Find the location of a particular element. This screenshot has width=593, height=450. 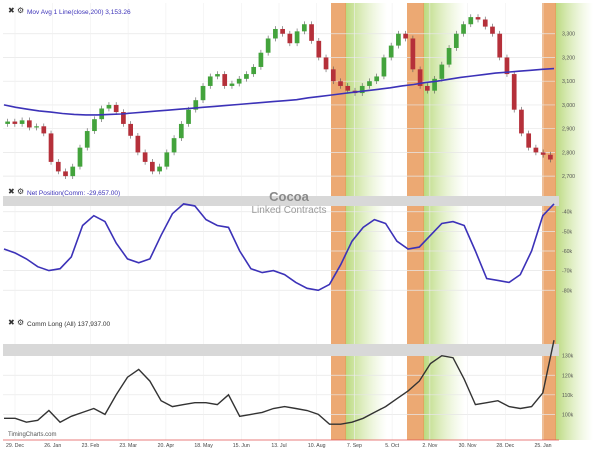

y-tick-label: 120k is located at coordinates (568, 376).